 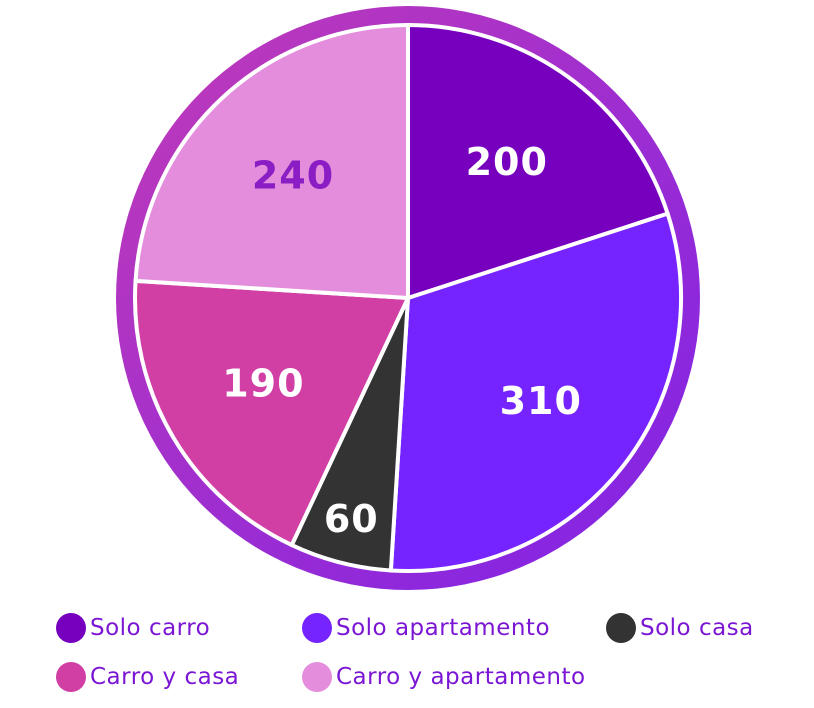 I want to click on slice-label-solo-carro: 200, so click(x=507, y=162).